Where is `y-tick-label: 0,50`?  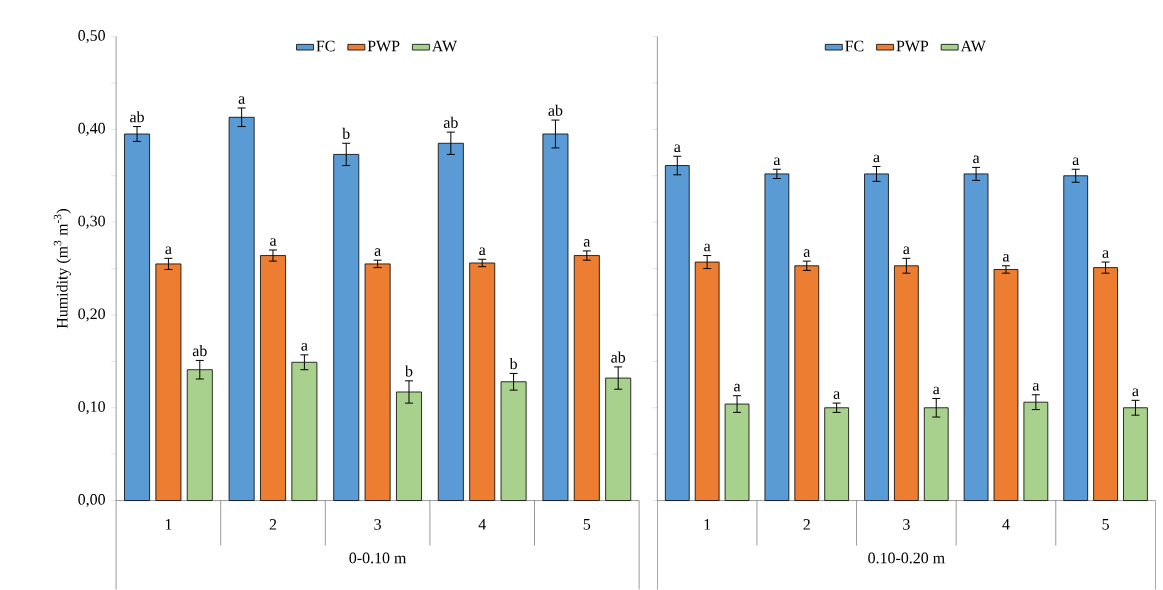 y-tick-label: 0,50 is located at coordinates (91, 37).